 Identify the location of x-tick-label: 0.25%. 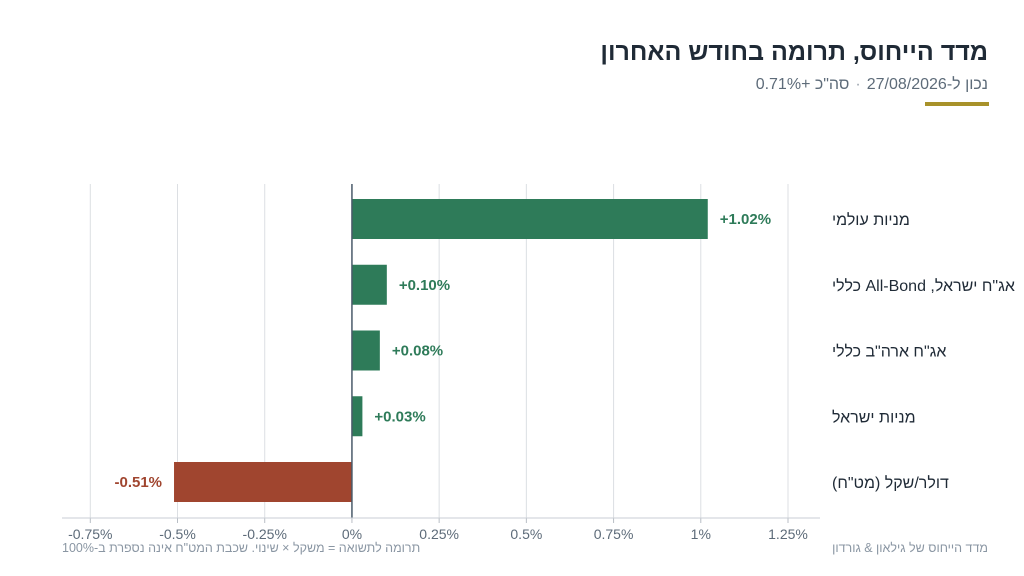
(439, 534).